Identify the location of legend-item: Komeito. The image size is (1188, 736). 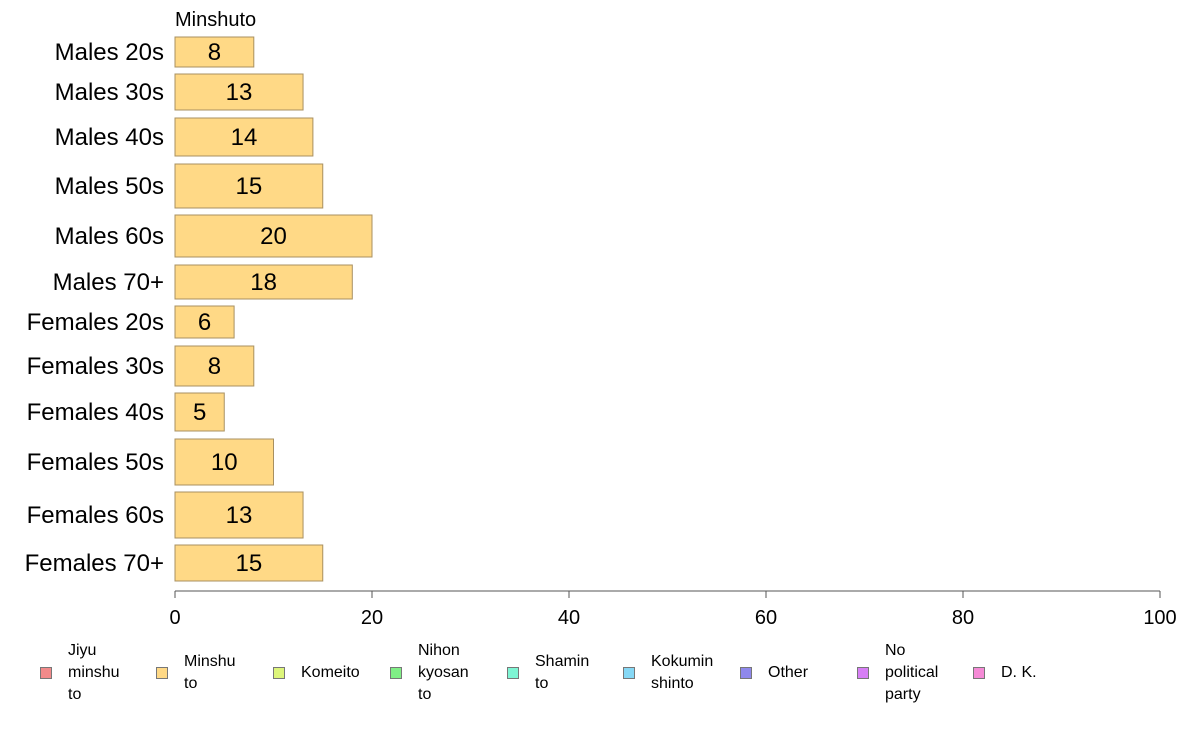
(316, 673).